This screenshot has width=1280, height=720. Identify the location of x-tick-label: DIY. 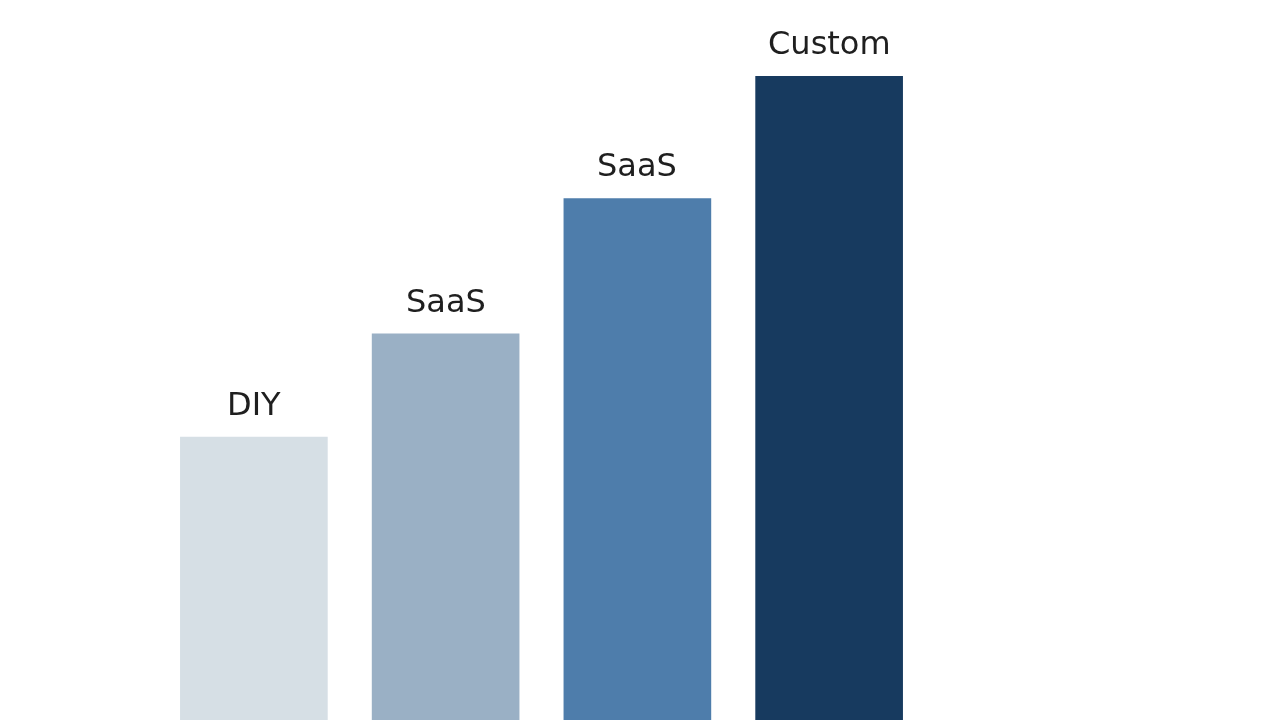
(254, 404).